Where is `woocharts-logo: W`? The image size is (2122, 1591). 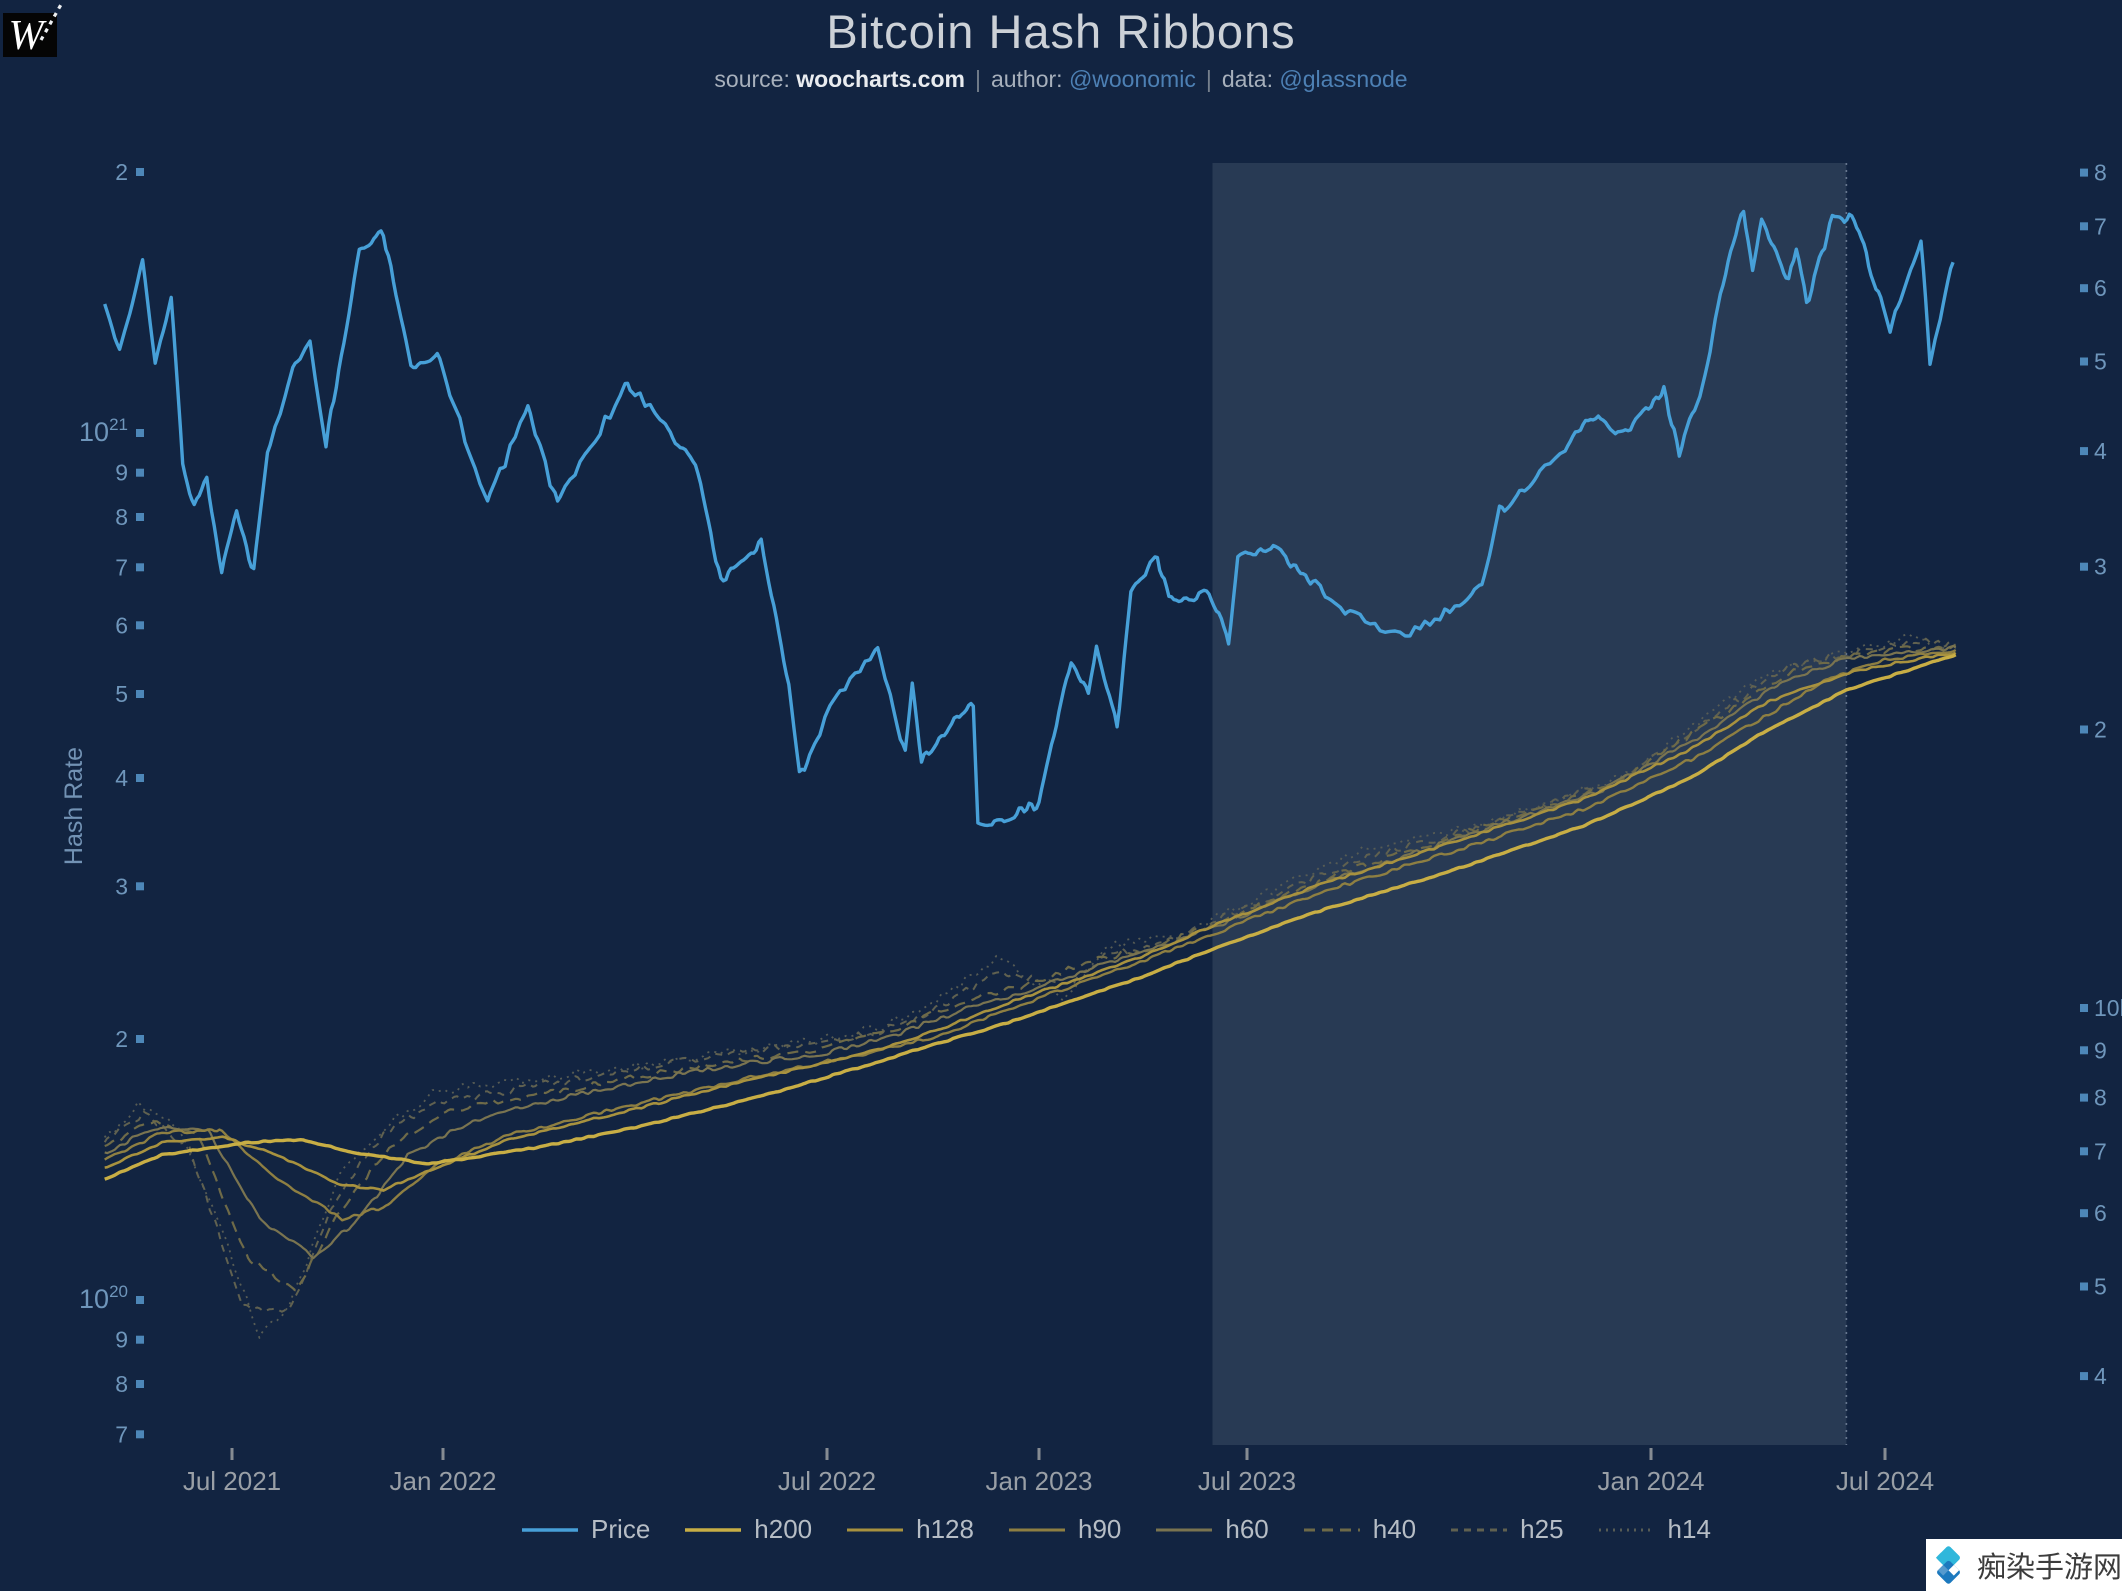 woocharts-logo: W is located at coordinates (36, 32).